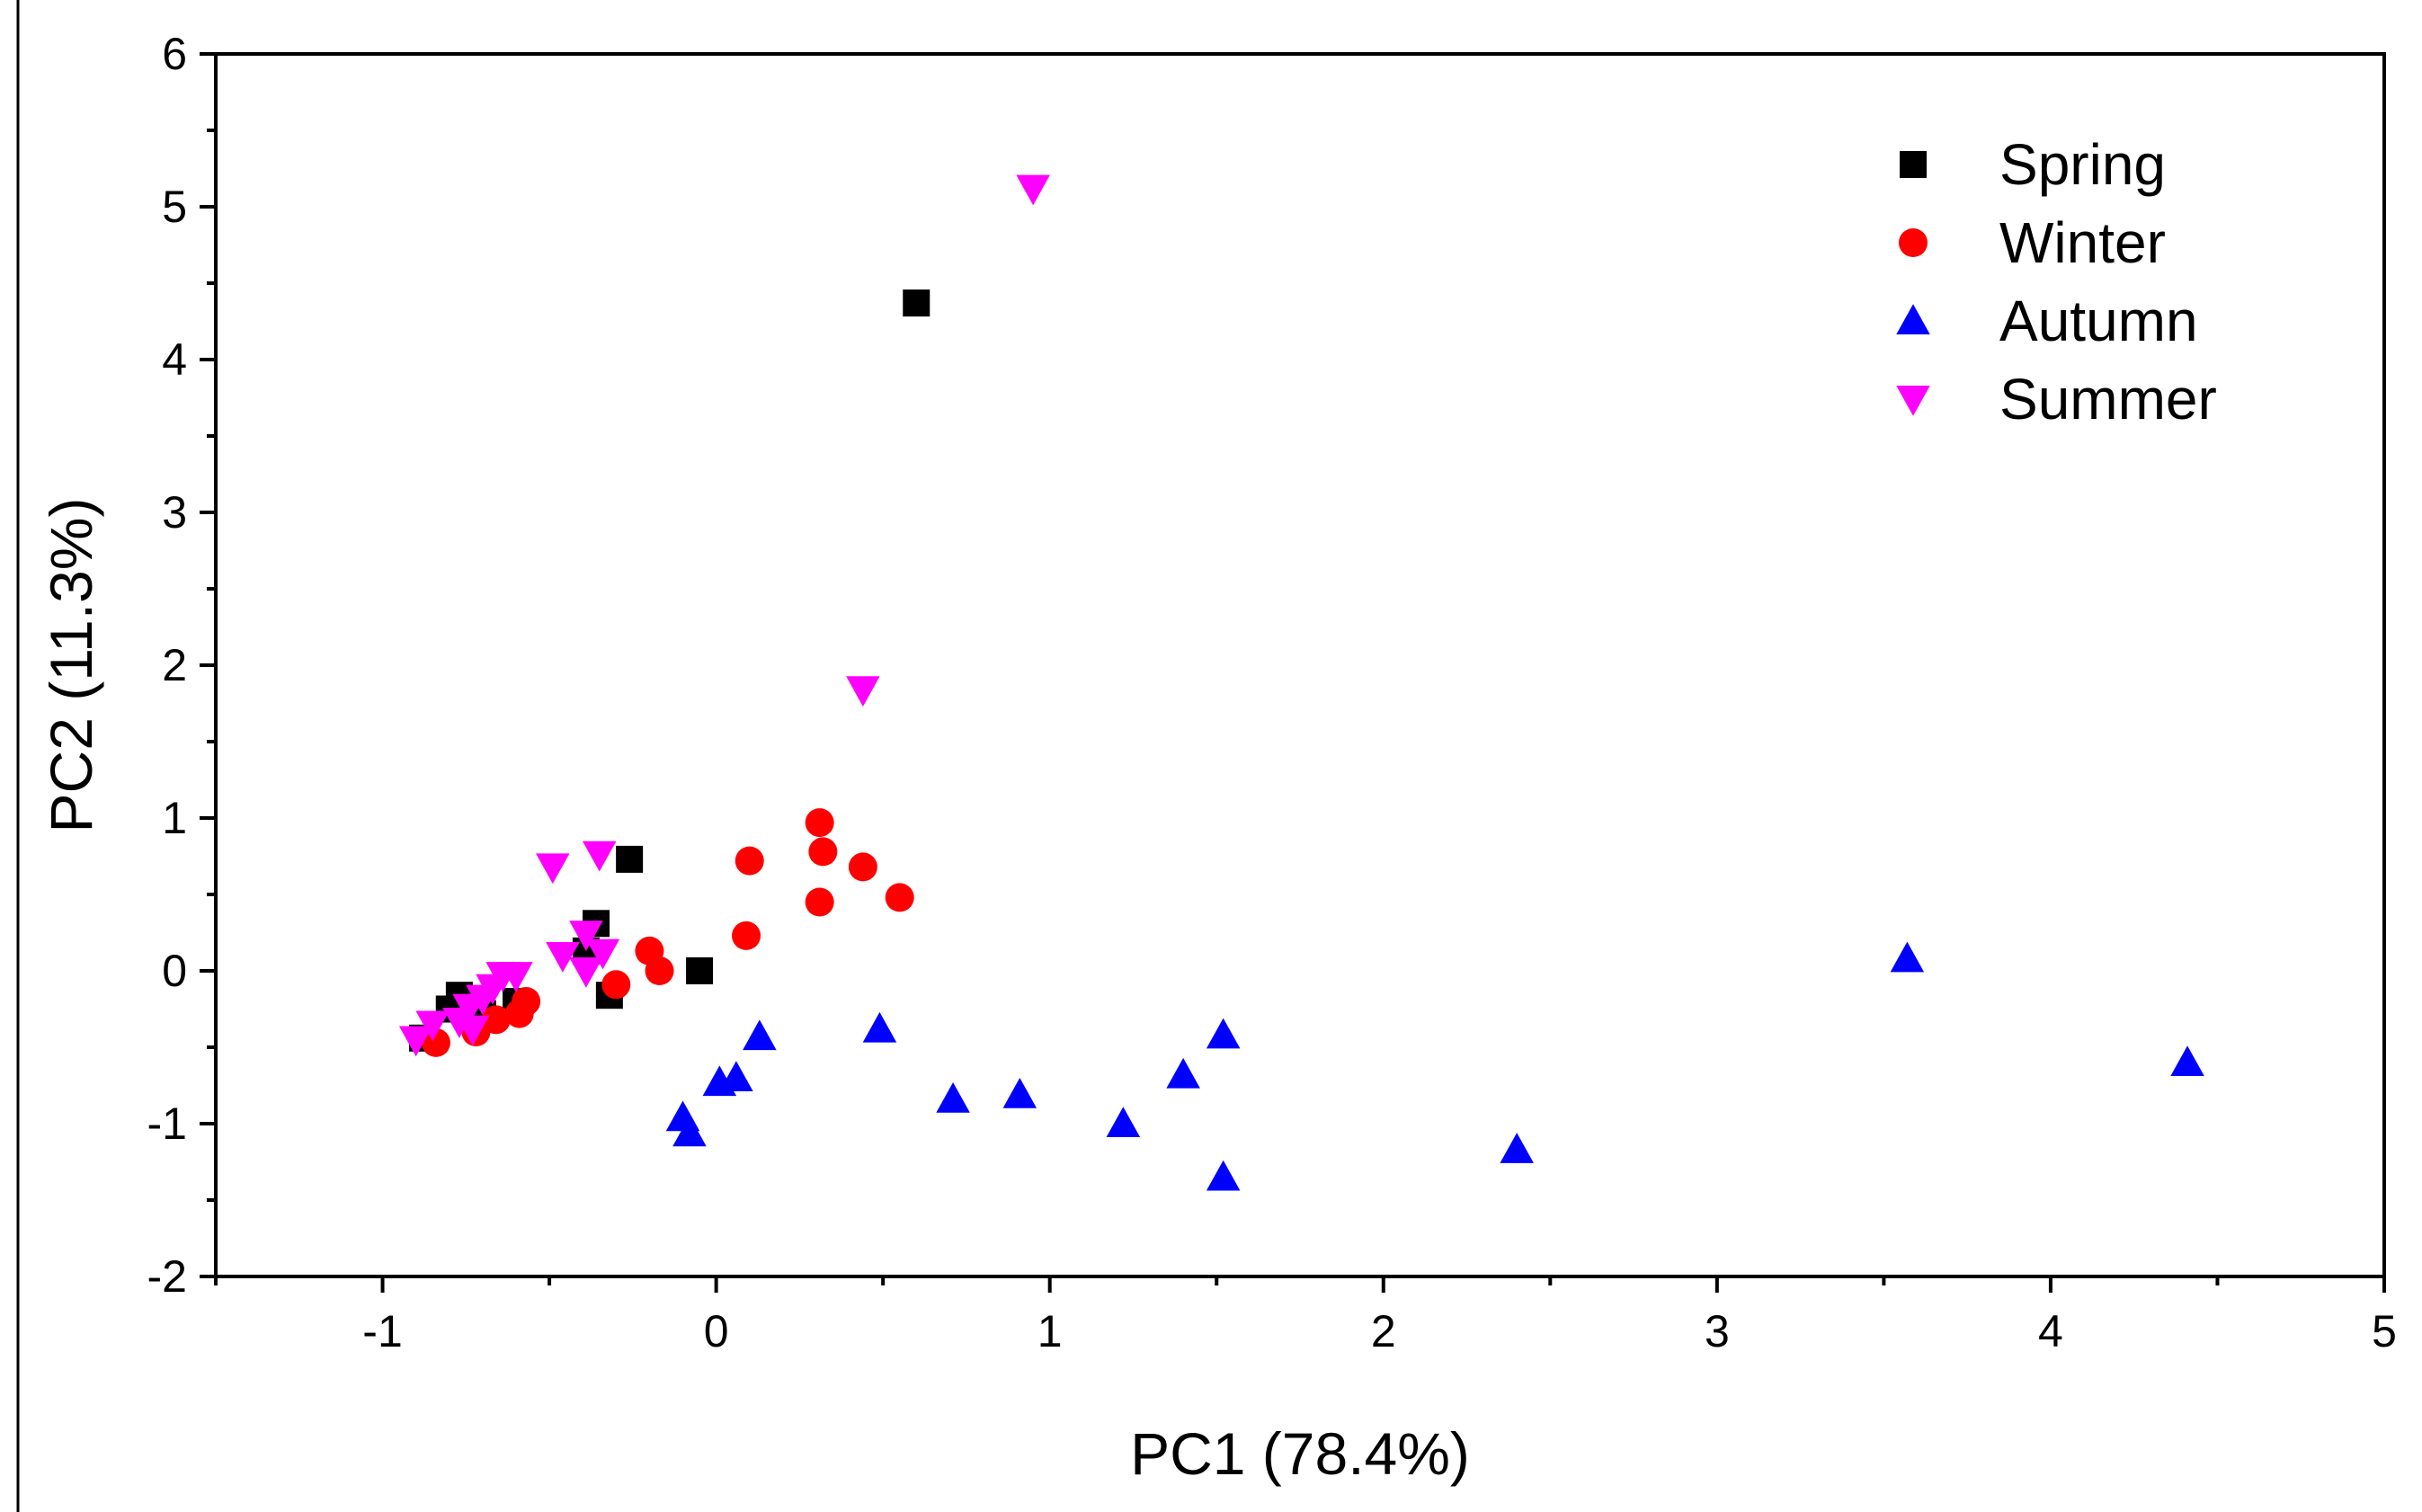 This screenshot has width=2422, height=1512. Describe the element at coordinates (716, 1331) in the screenshot. I see `x-tick-label: 0` at that location.